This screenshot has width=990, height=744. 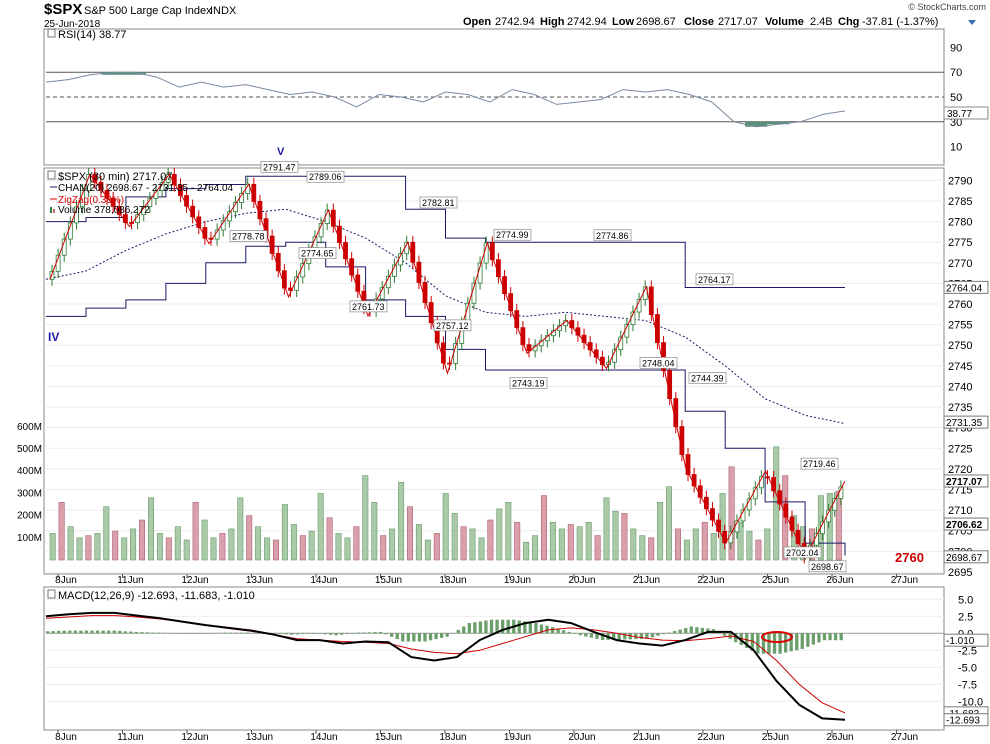 I want to click on price-tick: 2695, so click(x=960, y=573).